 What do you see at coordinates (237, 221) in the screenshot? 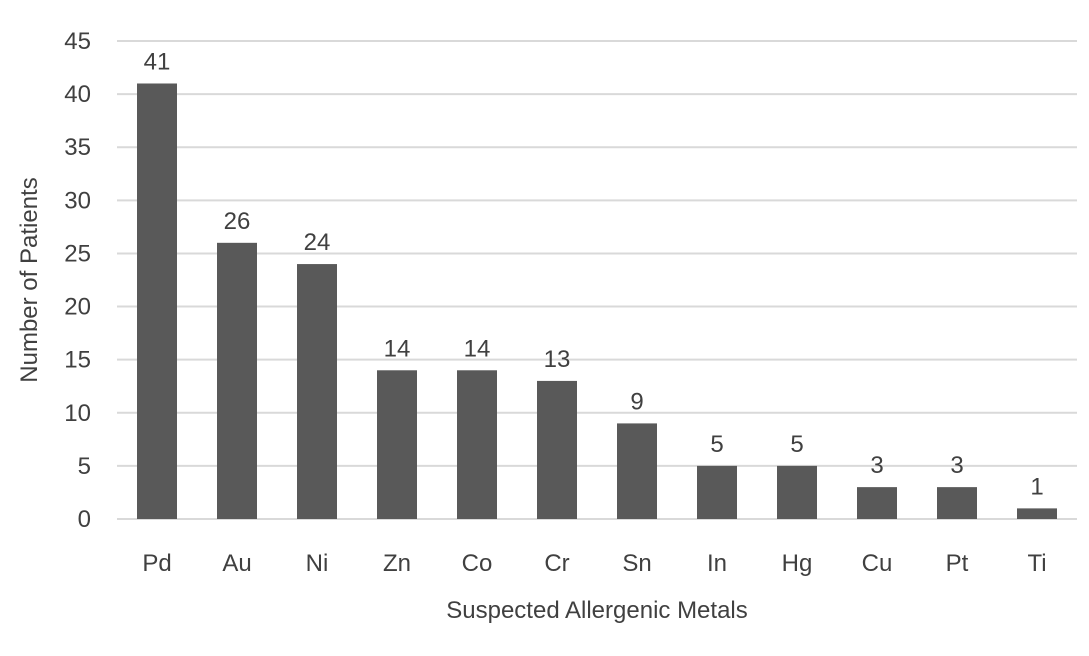
I see `data-label-au: 26` at bounding box center [237, 221].